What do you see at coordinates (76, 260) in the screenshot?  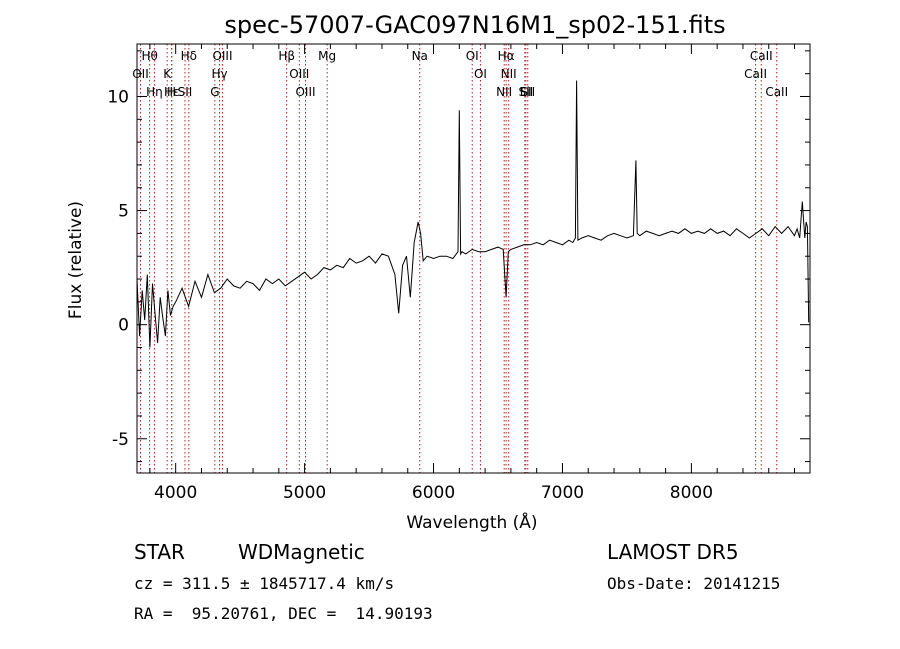 I see `y-axis-label: Flux (relative)` at bounding box center [76, 260].